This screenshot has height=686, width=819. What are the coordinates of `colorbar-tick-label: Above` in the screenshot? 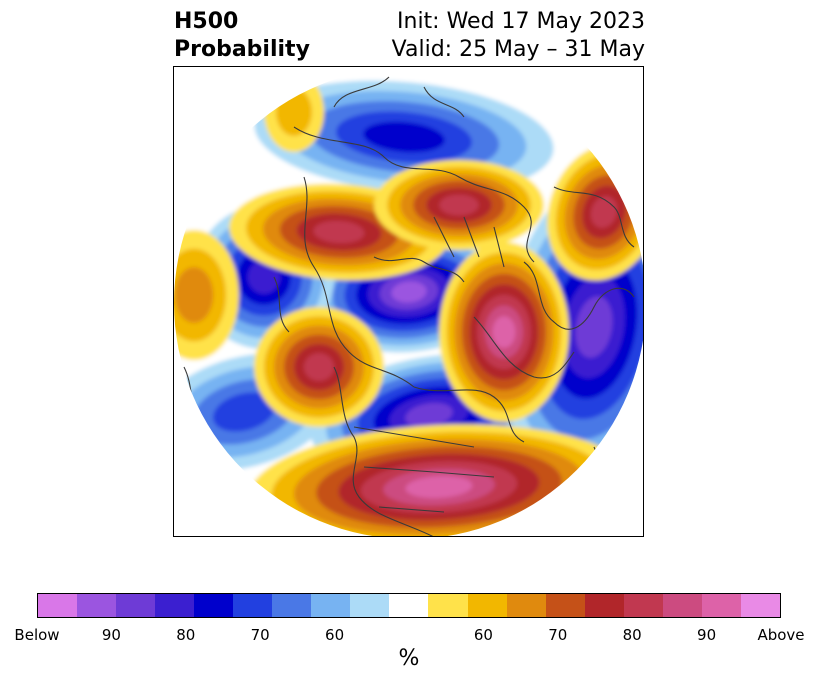 It's located at (781, 635).